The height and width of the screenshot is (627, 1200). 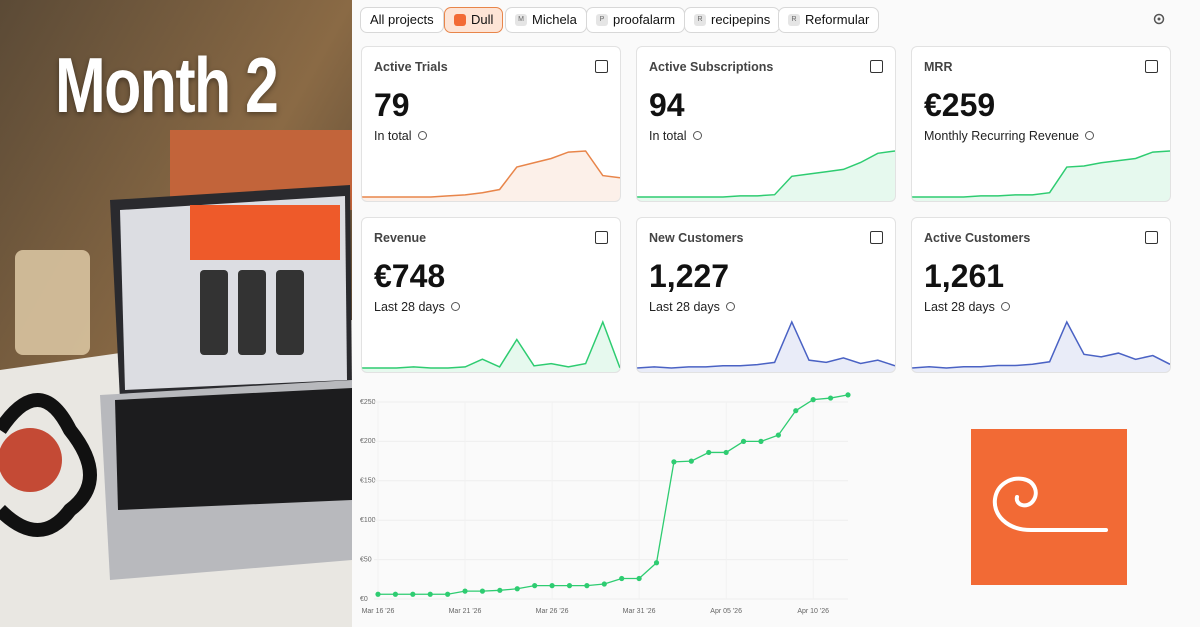 What do you see at coordinates (465, 611) in the screenshot?
I see `x-tick-label: Mar 21 '26` at bounding box center [465, 611].